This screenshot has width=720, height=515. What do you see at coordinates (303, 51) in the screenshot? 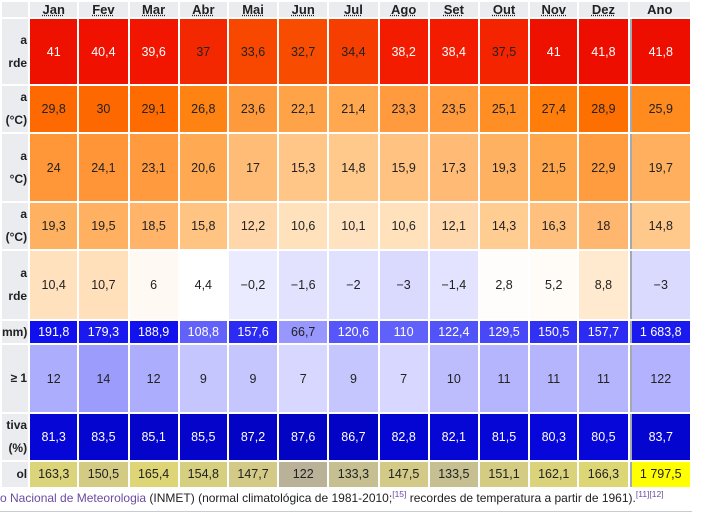
I see `data-cell: 32,7` at bounding box center [303, 51].